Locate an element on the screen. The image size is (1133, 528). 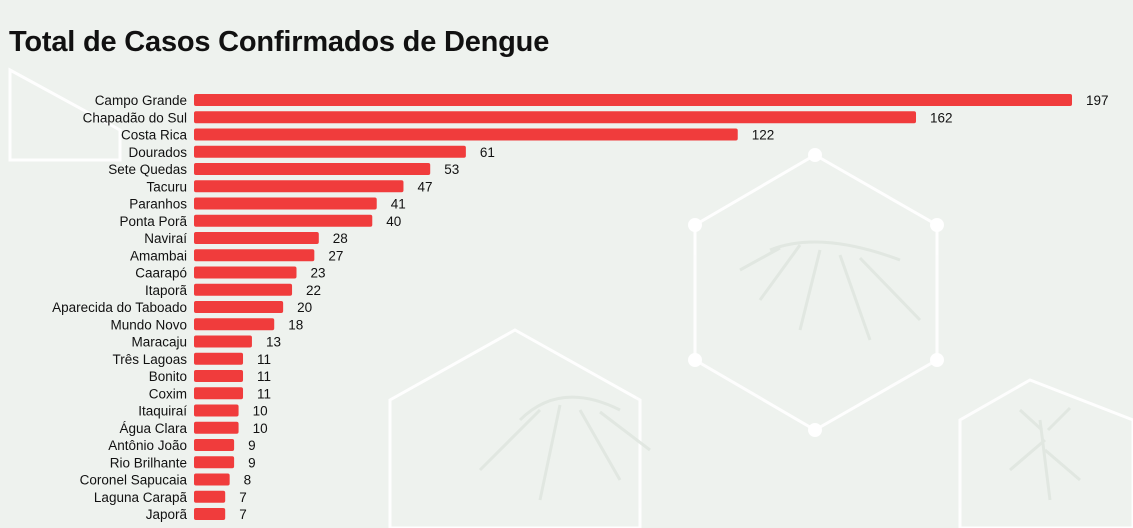
value-label: 23 is located at coordinates (318, 273).